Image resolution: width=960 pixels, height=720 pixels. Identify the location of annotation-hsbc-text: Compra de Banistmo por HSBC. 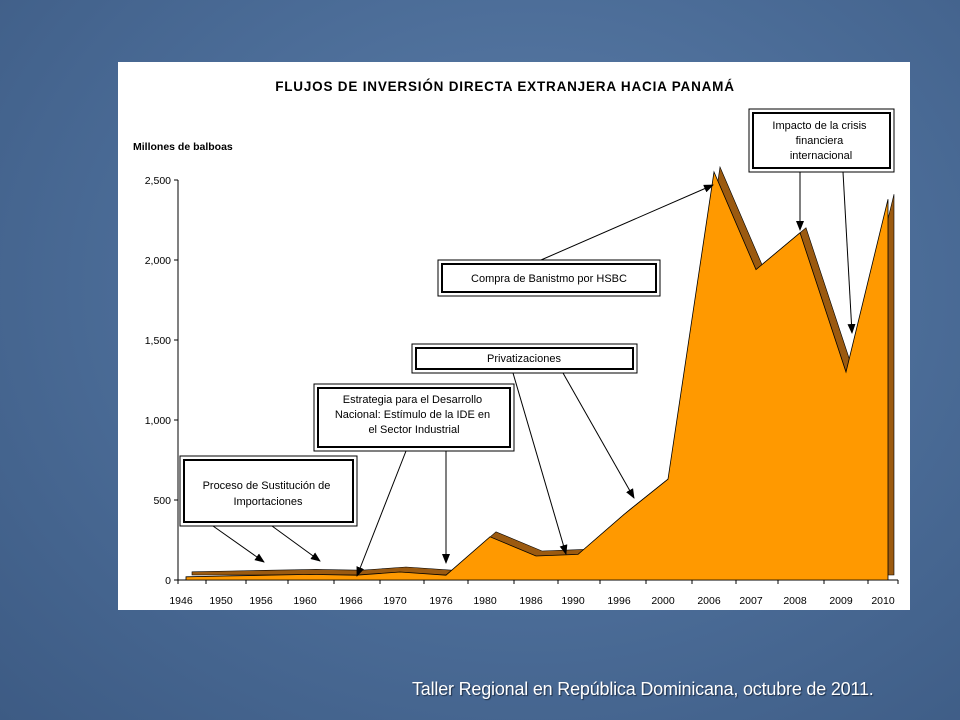
(549, 279).